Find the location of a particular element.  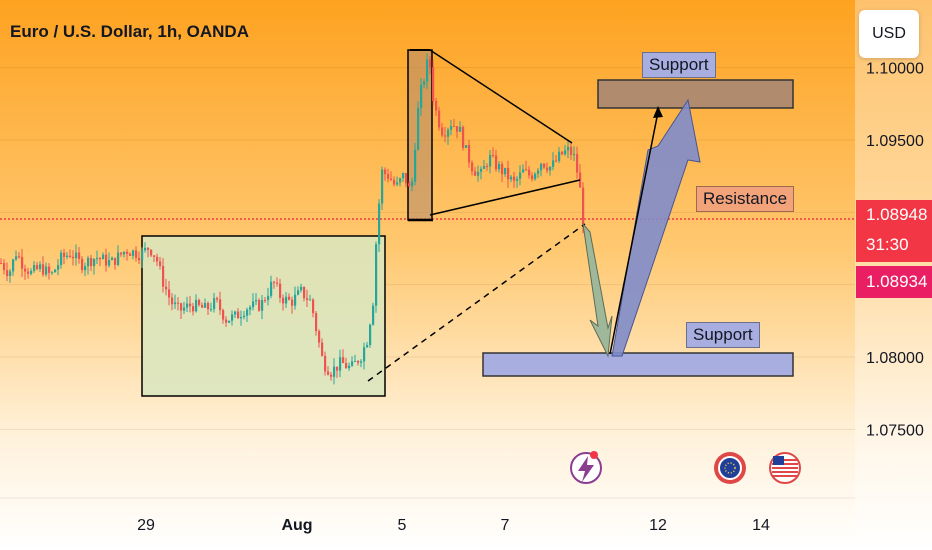

target-arrowhead is located at coordinates (658, 112).